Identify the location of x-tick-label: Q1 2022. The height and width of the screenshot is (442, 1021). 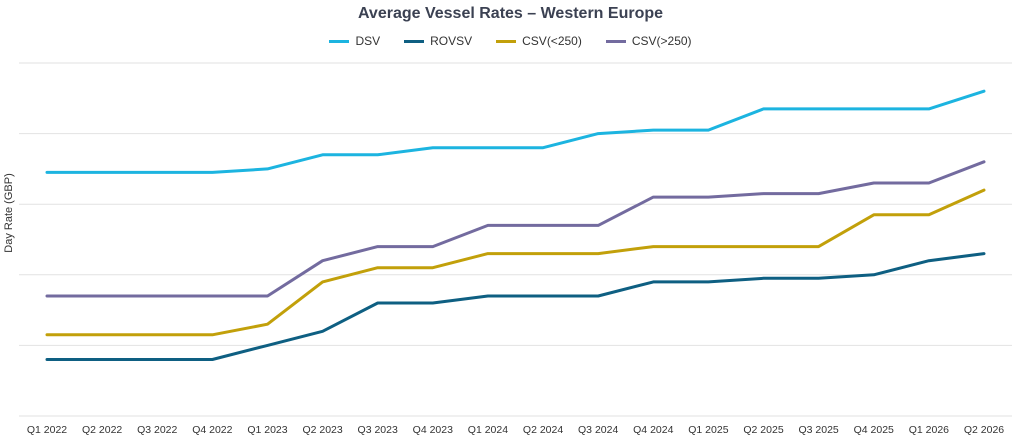
(47, 430).